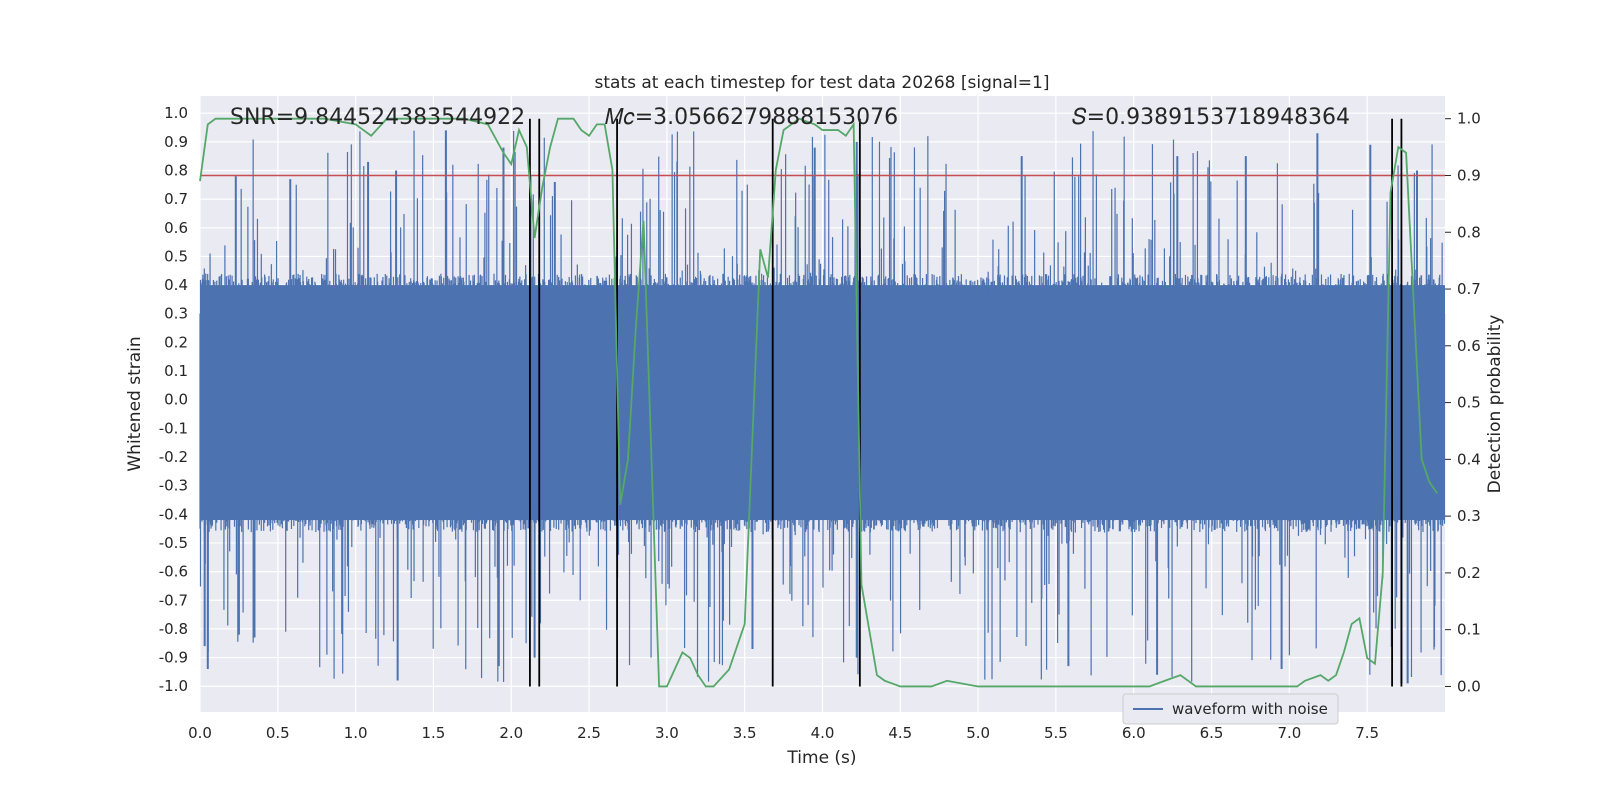 This screenshot has width=1600, height=800. Describe the element at coordinates (377, 117) in the screenshot. I see `annotation-snr: SNR=9.844524383544922` at that location.